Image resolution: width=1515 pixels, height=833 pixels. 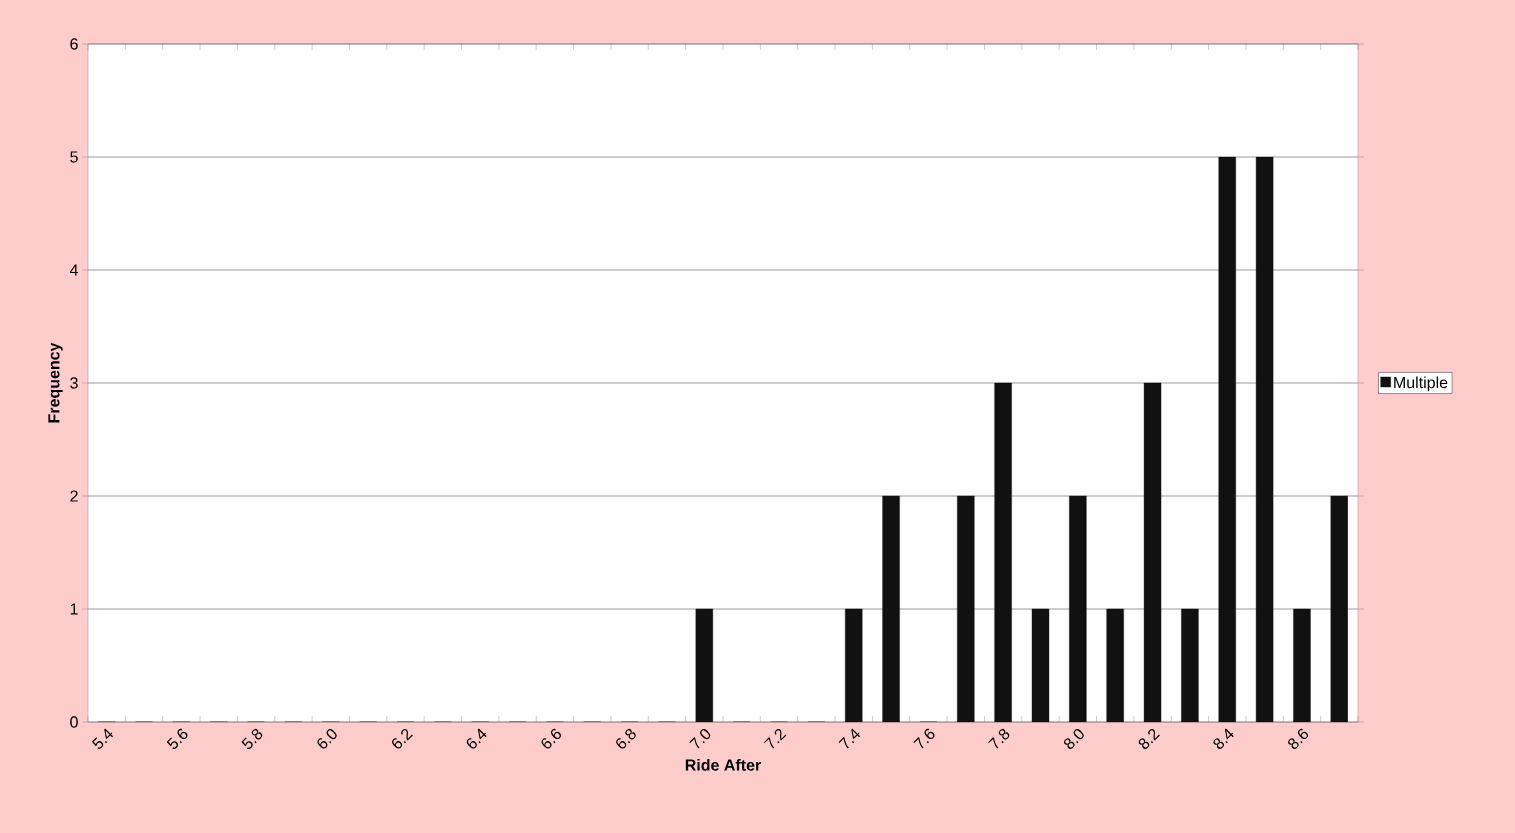 What do you see at coordinates (74, 609) in the screenshot?
I see `y-tick-label: 1` at bounding box center [74, 609].